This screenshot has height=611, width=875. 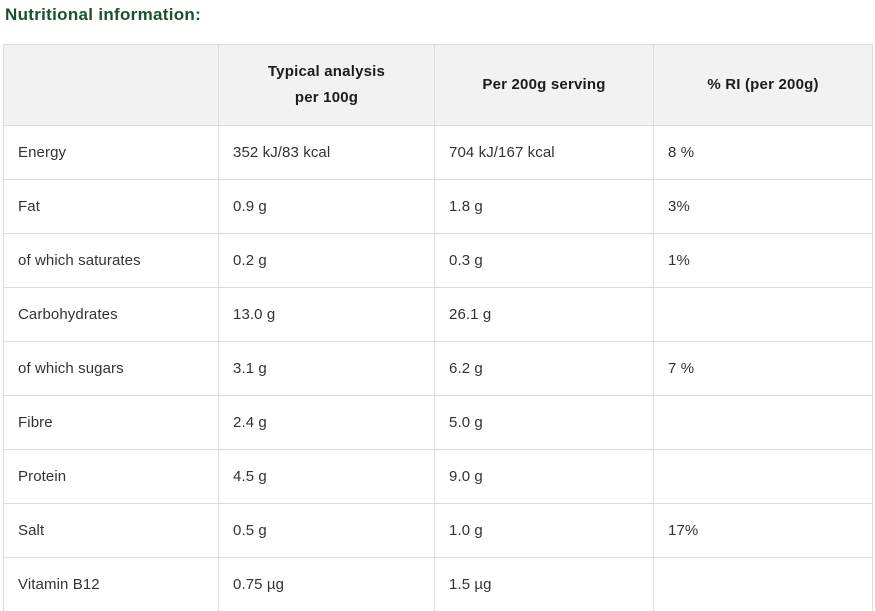 I want to click on cell-per-100g: 0.9 g, so click(x=326, y=206).